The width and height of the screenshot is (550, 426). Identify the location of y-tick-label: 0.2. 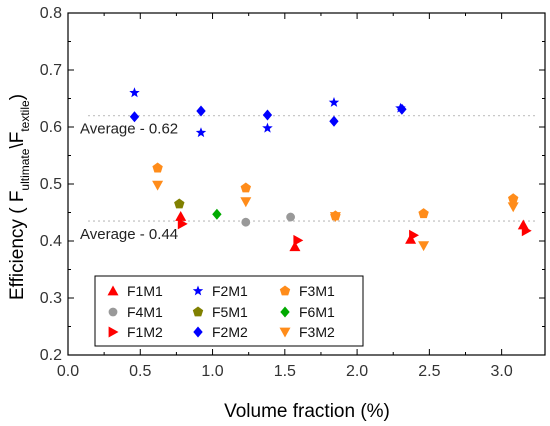
(51, 355).